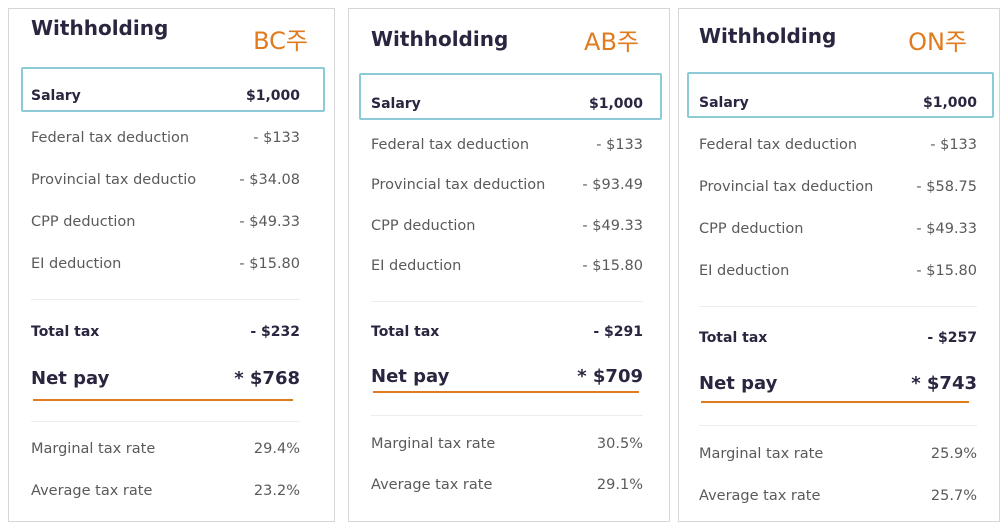 The image size is (1007, 527). Describe the element at coordinates (269, 179) in the screenshot. I see `deduction-value: - $34.08` at that location.